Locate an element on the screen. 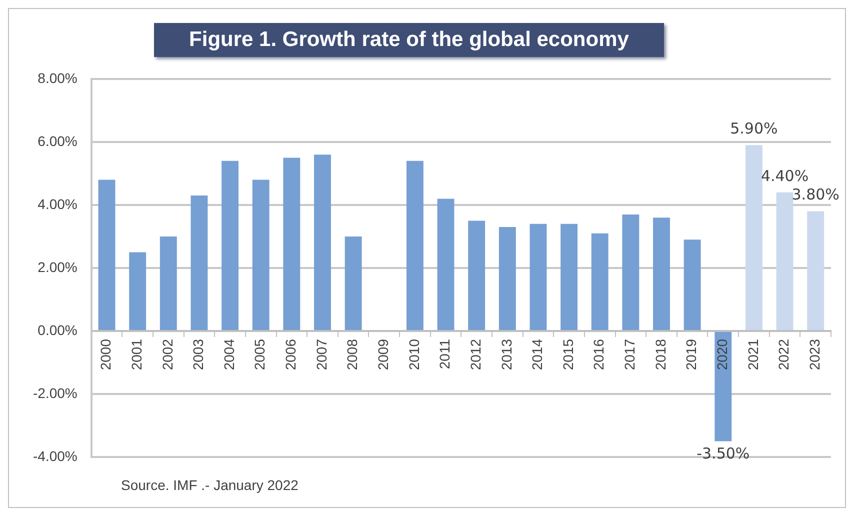 The width and height of the screenshot is (854, 516). x-tick-label: 2015 is located at coordinates (568, 354).